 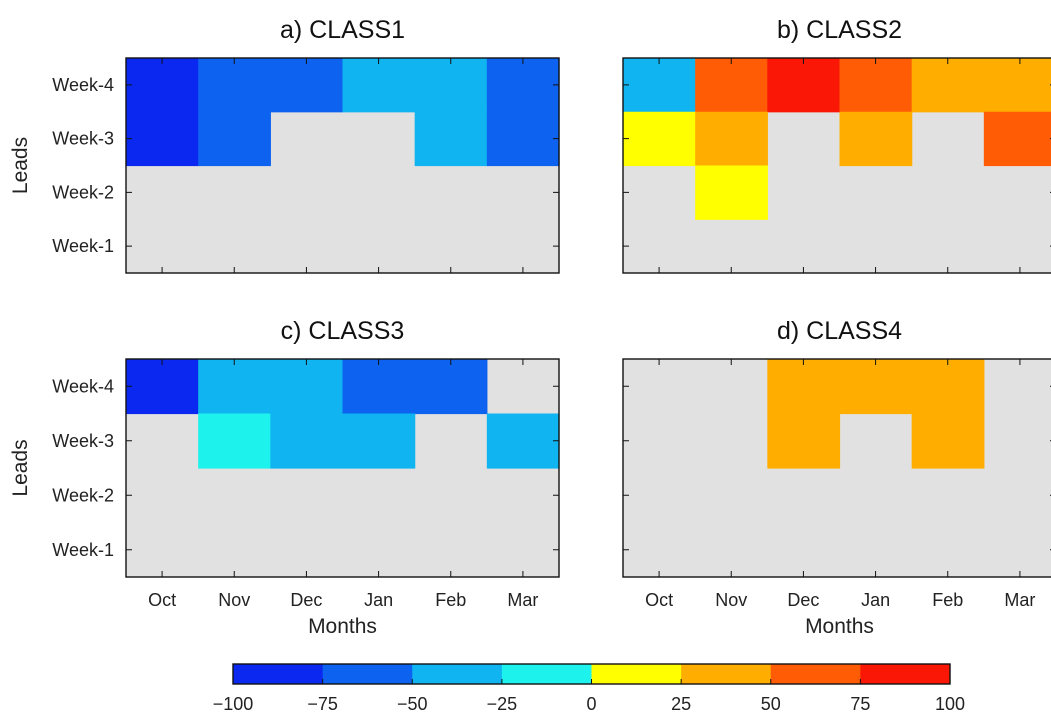 I want to click on colorbar: −100 −75 −50 −25 0 25 50 75 100, so click(x=589, y=688).